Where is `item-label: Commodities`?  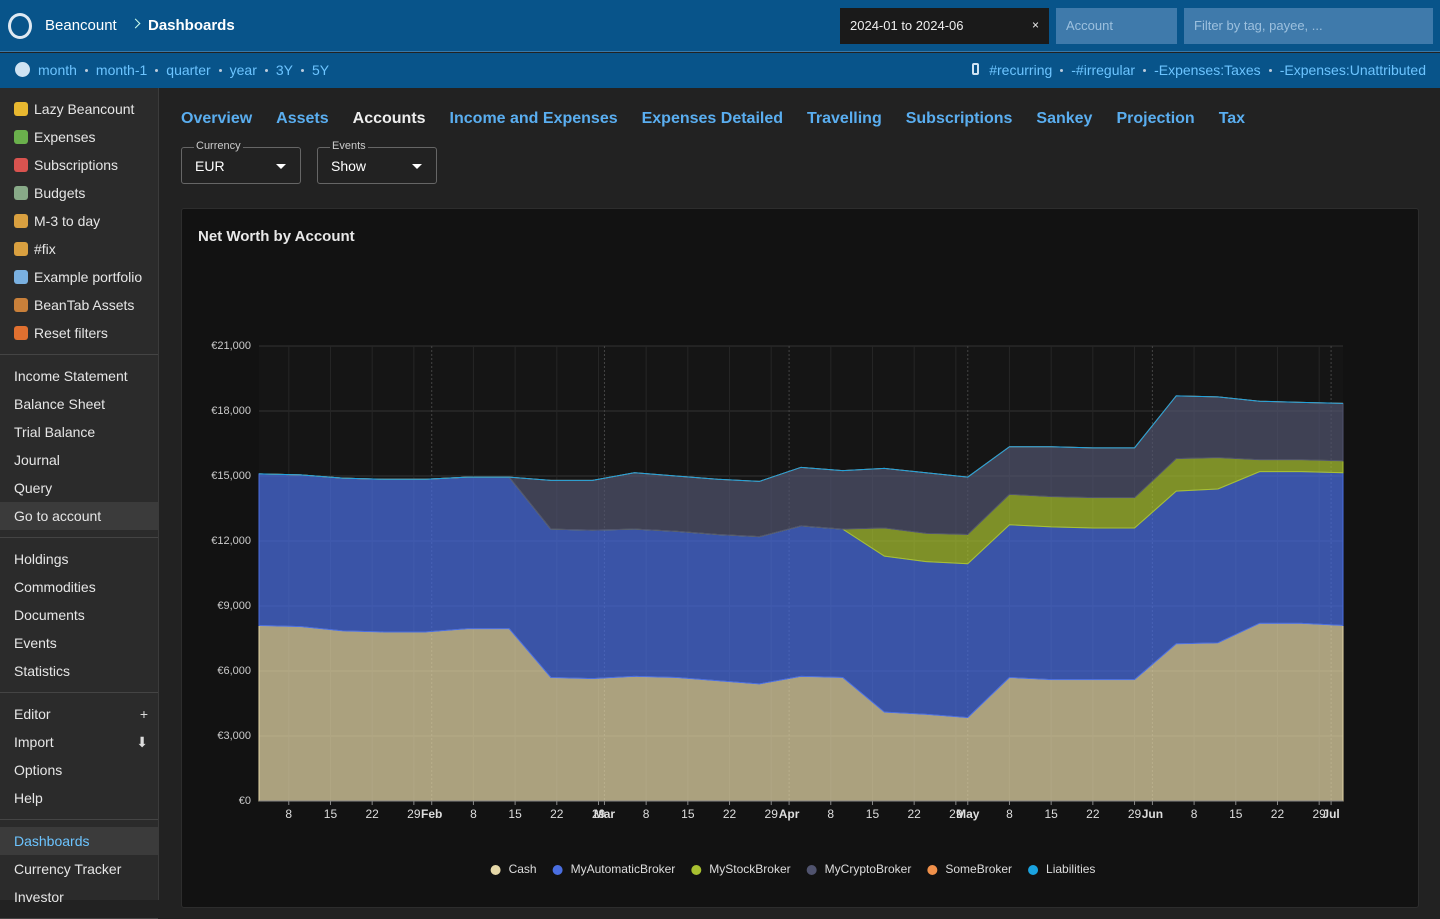
item-label: Commodities is located at coordinates (55, 587).